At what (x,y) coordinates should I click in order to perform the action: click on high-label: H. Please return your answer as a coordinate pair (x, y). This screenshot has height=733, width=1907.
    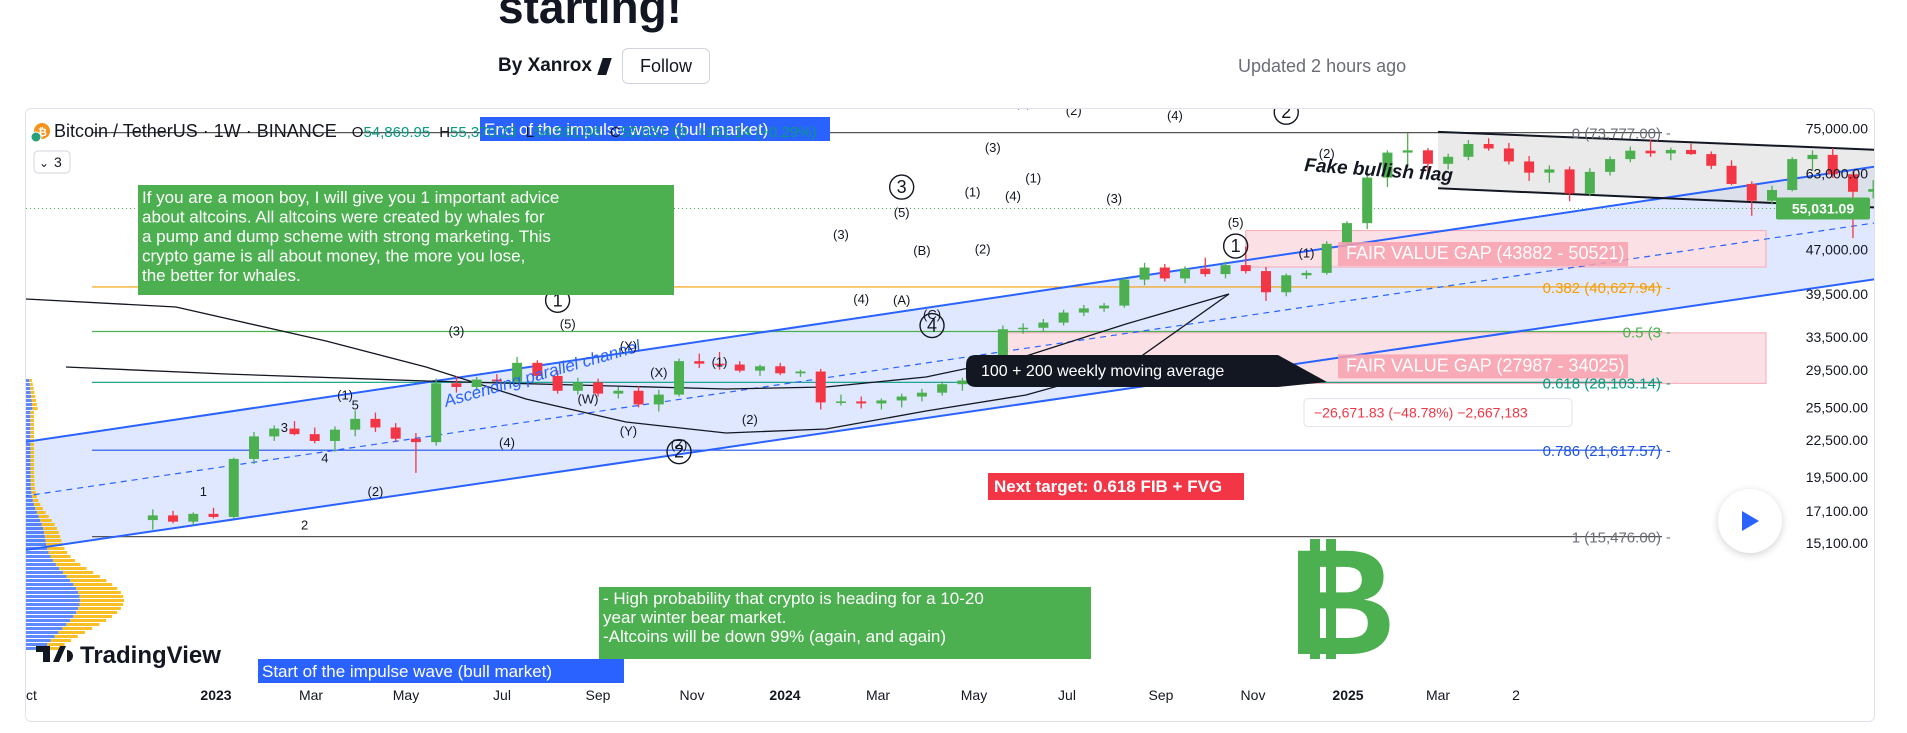
    Looking at the image, I should click on (444, 132).